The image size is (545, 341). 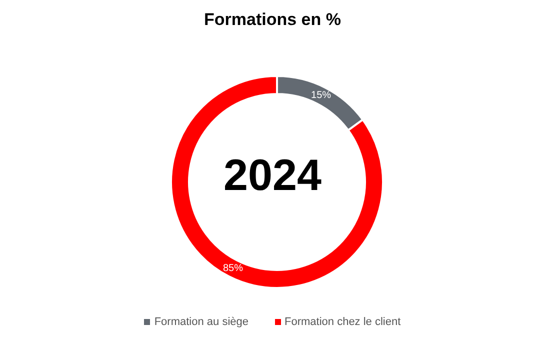 What do you see at coordinates (321, 96) in the screenshot?
I see `data-label: 15%` at bounding box center [321, 96].